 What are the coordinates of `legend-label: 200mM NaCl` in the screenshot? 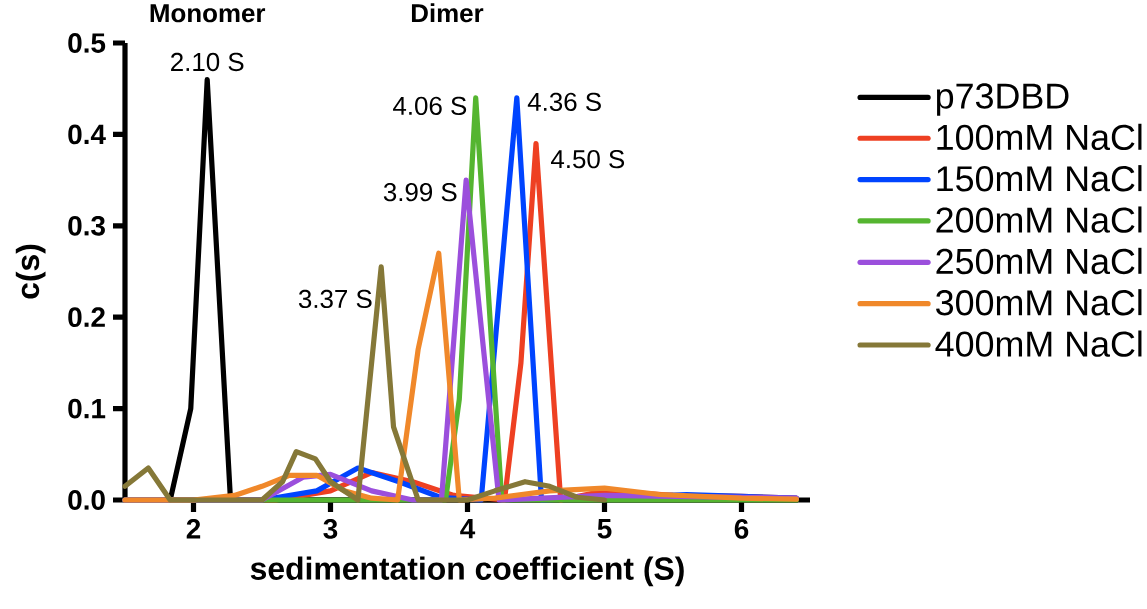 It's located at (1039, 219).